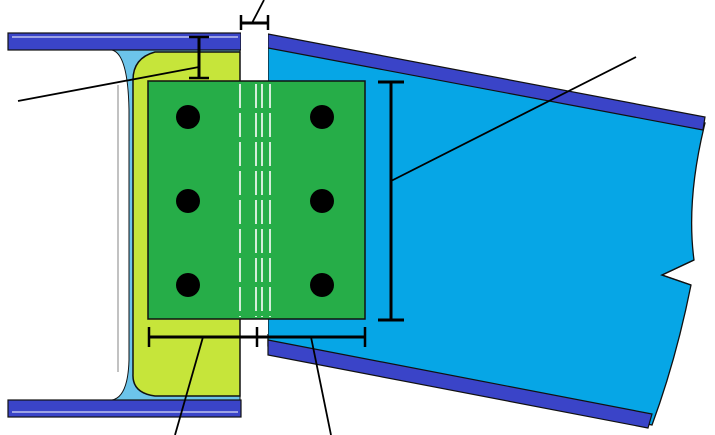  Describe the element at coordinates (124, 408) in the screenshot. I see `column-bottom-flange` at that location.